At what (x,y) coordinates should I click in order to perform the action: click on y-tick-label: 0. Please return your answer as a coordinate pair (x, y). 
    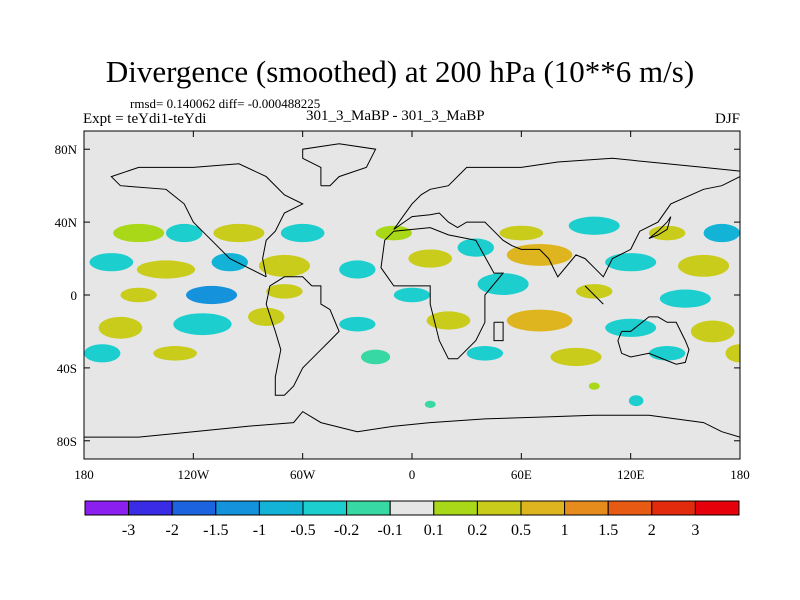
    Looking at the image, I should click on (74, 295).